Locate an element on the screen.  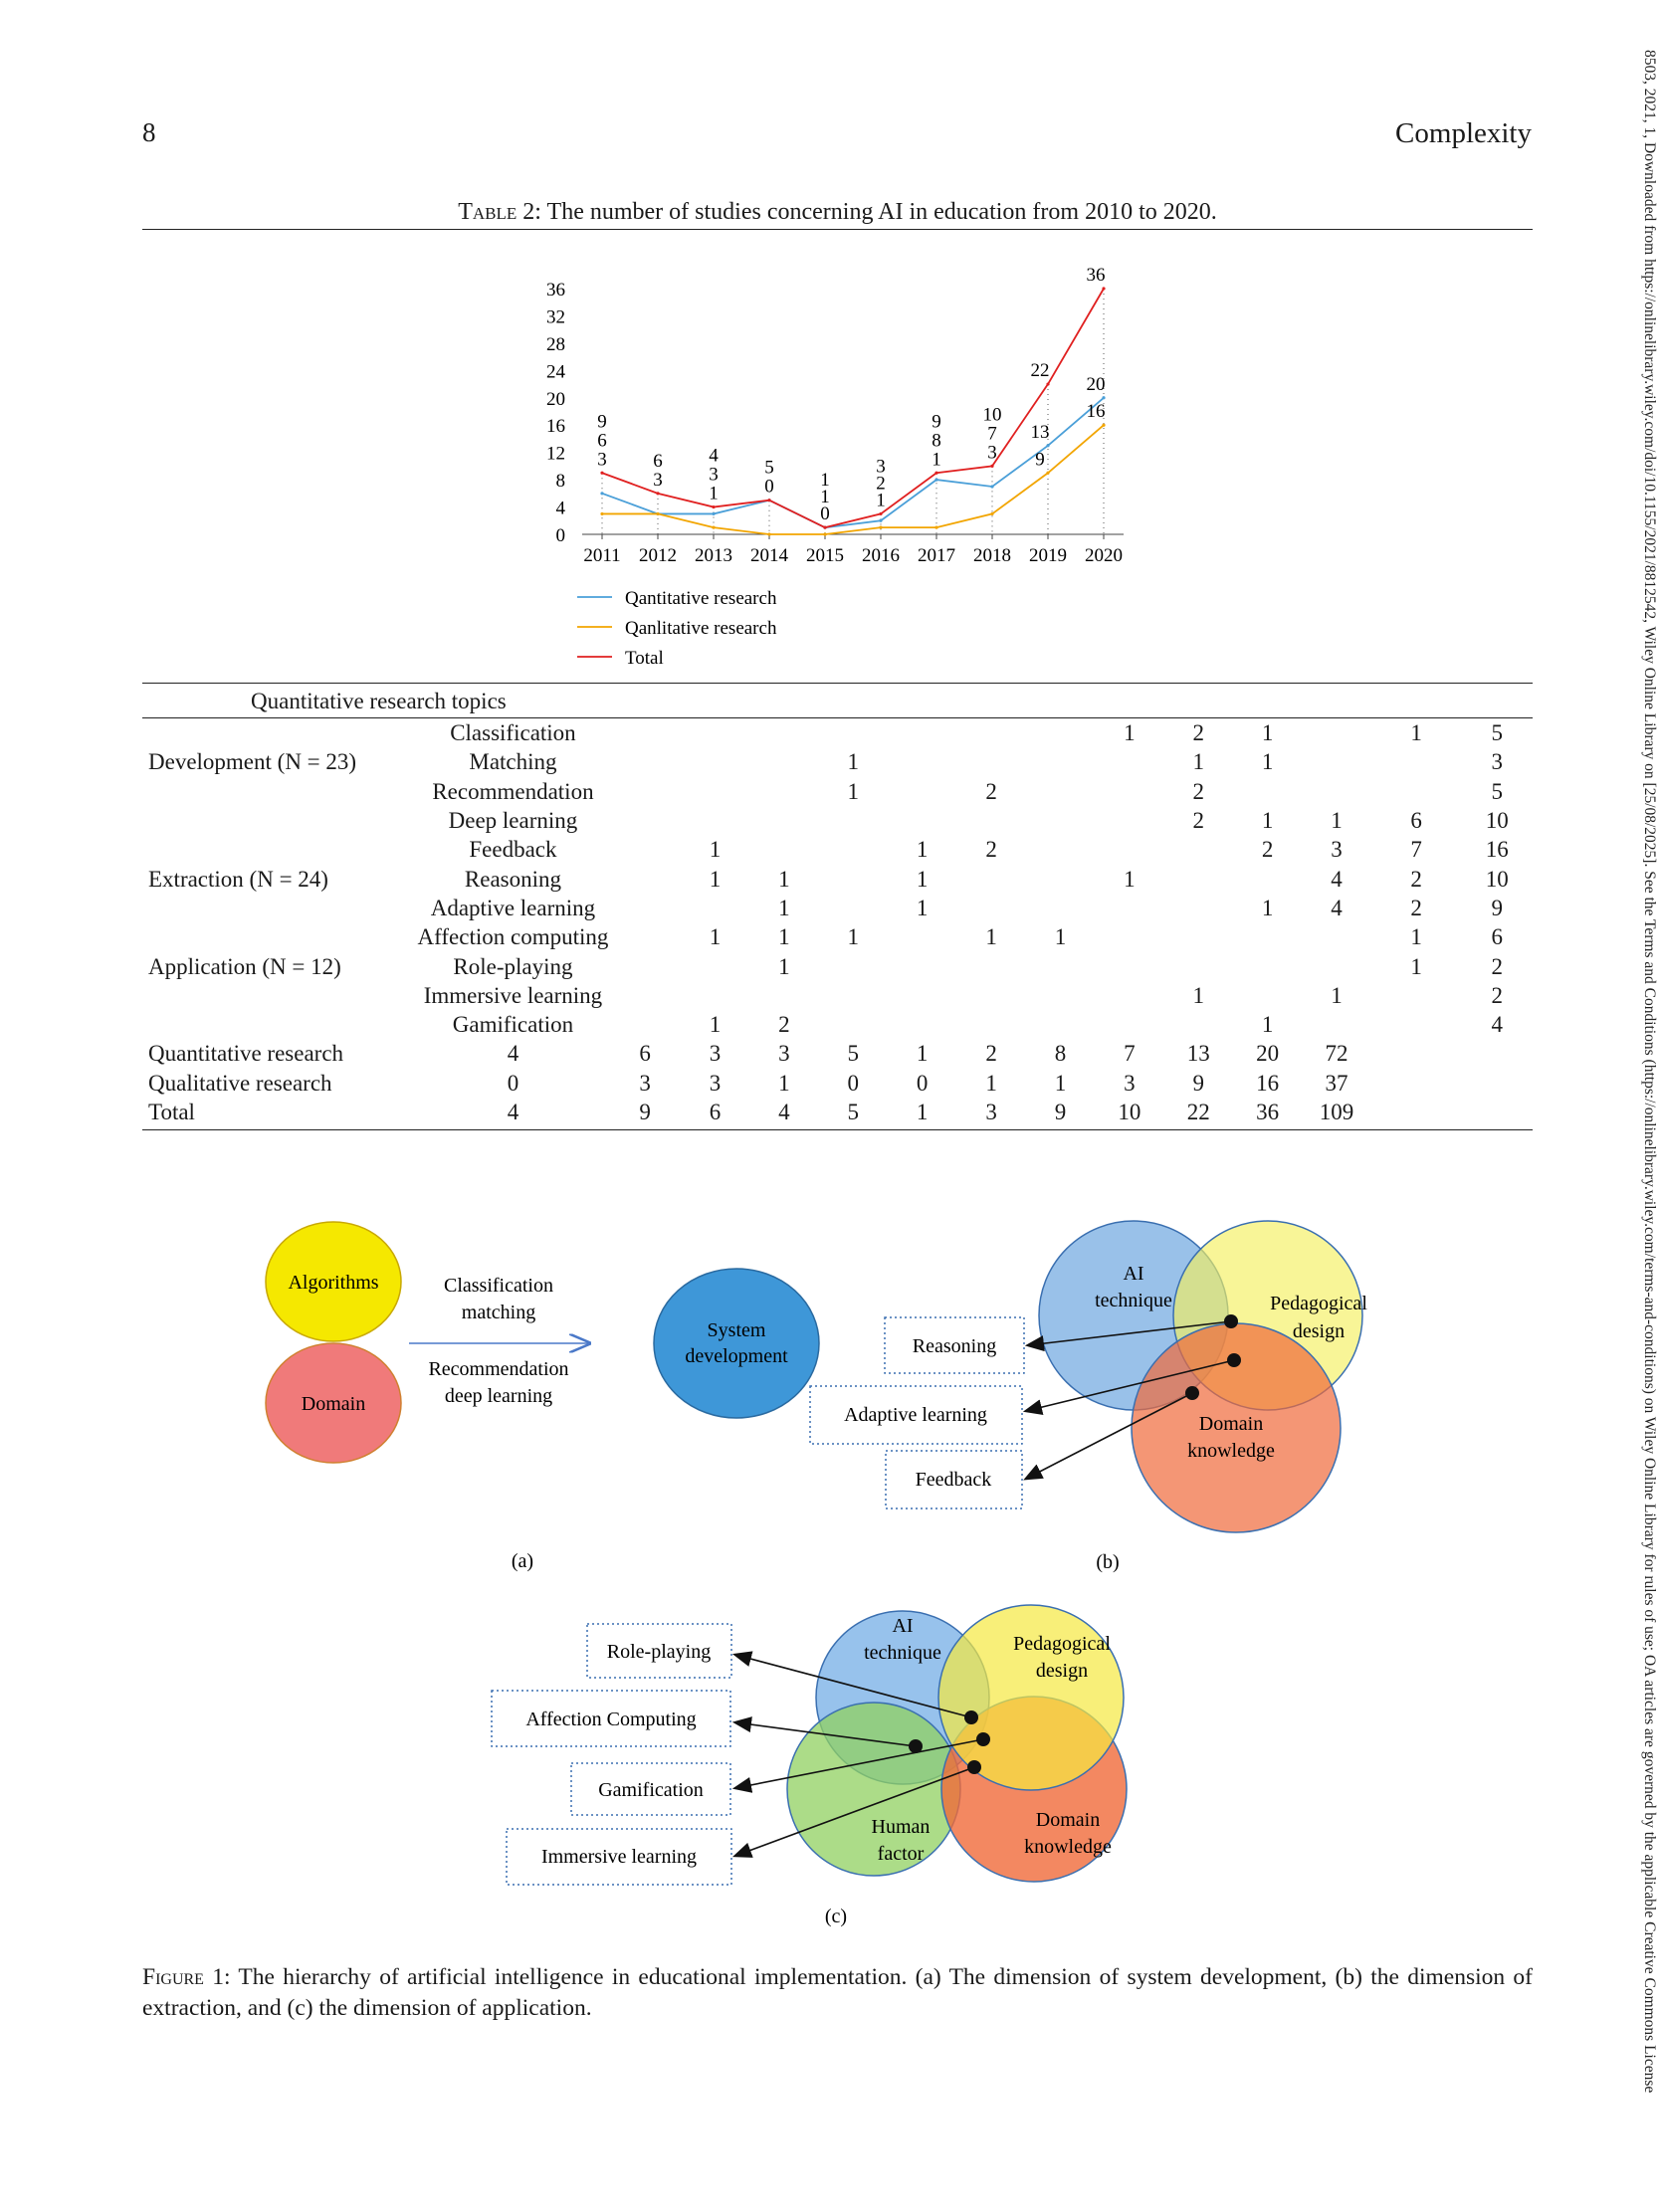
c-human-label-2: factor is located at coordinates (901, 1854).